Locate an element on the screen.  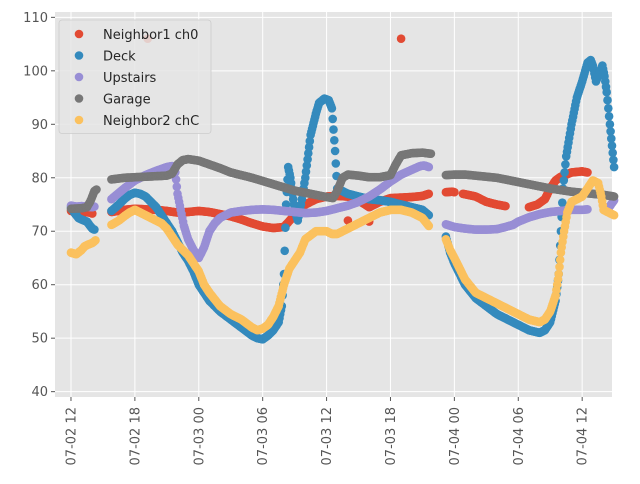
legend-label: Neighbor2 chC is located at coordinates (151, 121).